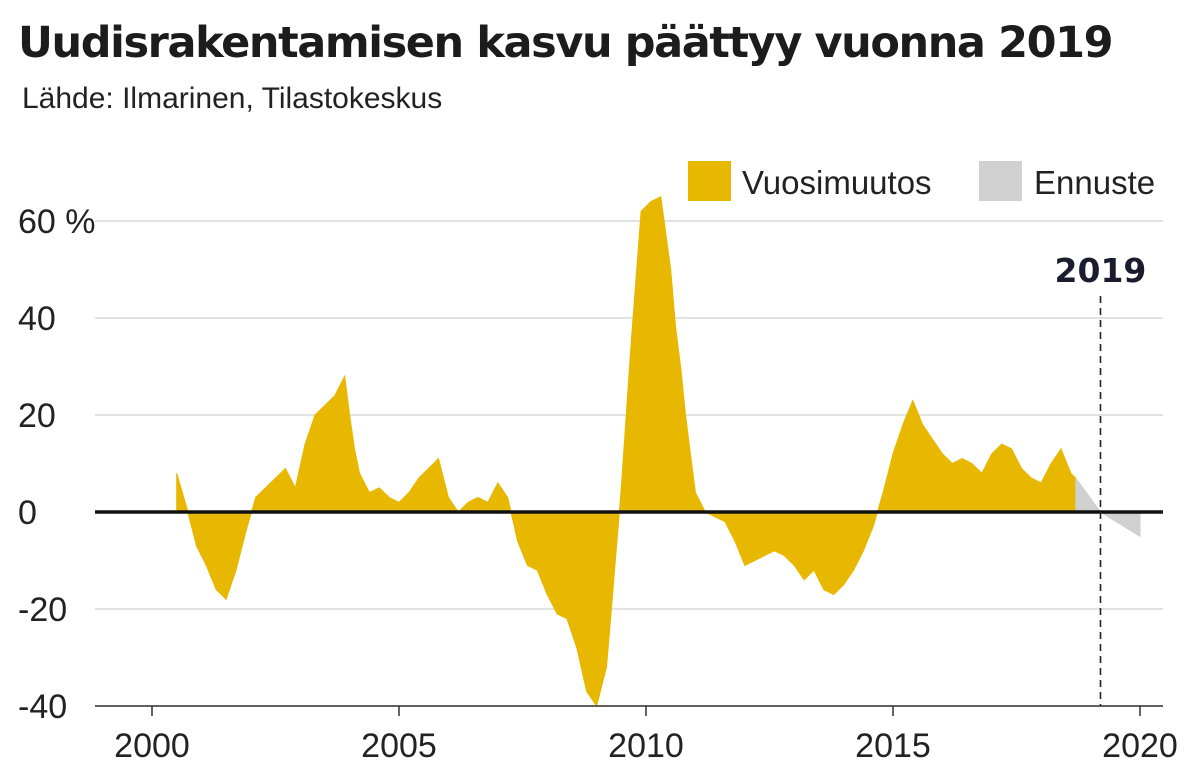 This screenshot has width=1198, height=779. What do you see at coordinates (37, 416) in the screenshot?
I see `y-tick-label: 20` at bounding box center [37, 416].